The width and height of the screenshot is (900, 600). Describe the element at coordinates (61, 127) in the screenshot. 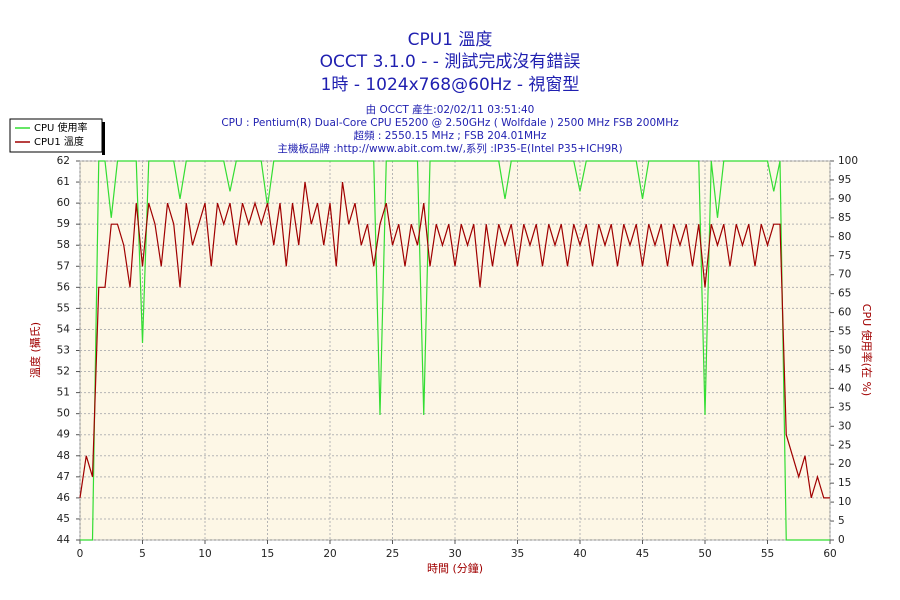

I see `legend-label: CPU 使用率` at that location.